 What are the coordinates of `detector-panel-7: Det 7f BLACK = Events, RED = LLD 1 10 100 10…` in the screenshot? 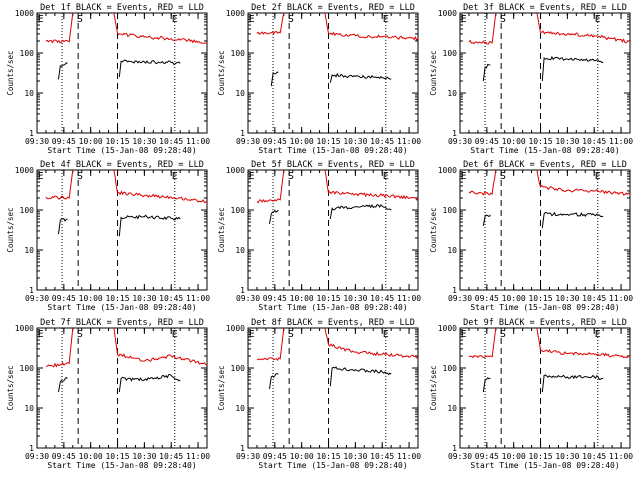 It's located at (108, 394).